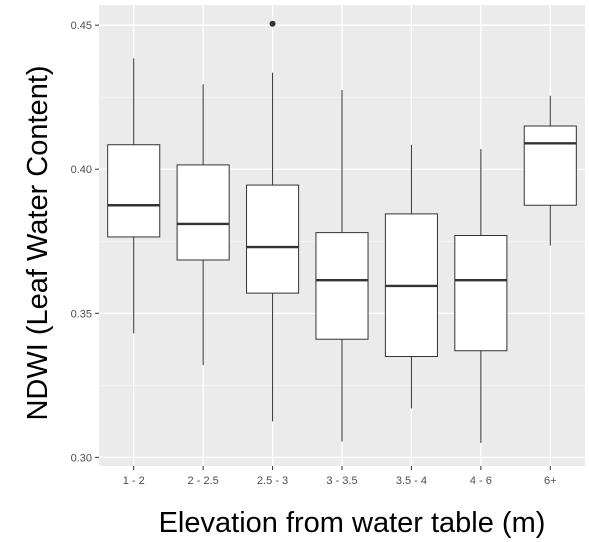 The height and width of the screenshot is (542, 589). I want to click on x-tick-label: 4 - 6, so click(481, 481).